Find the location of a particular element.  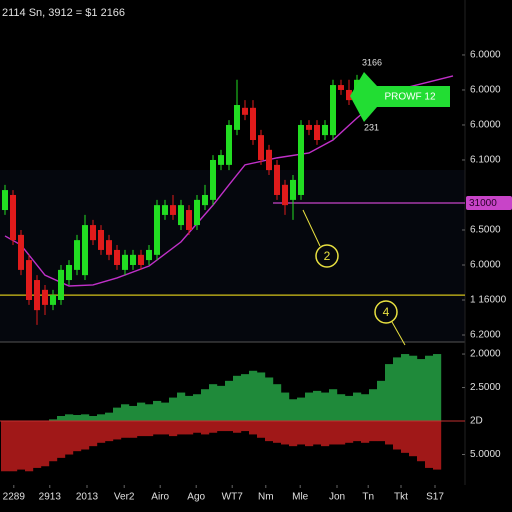

y-tick-label: 2.5000 is located at coordinates (485, 387).